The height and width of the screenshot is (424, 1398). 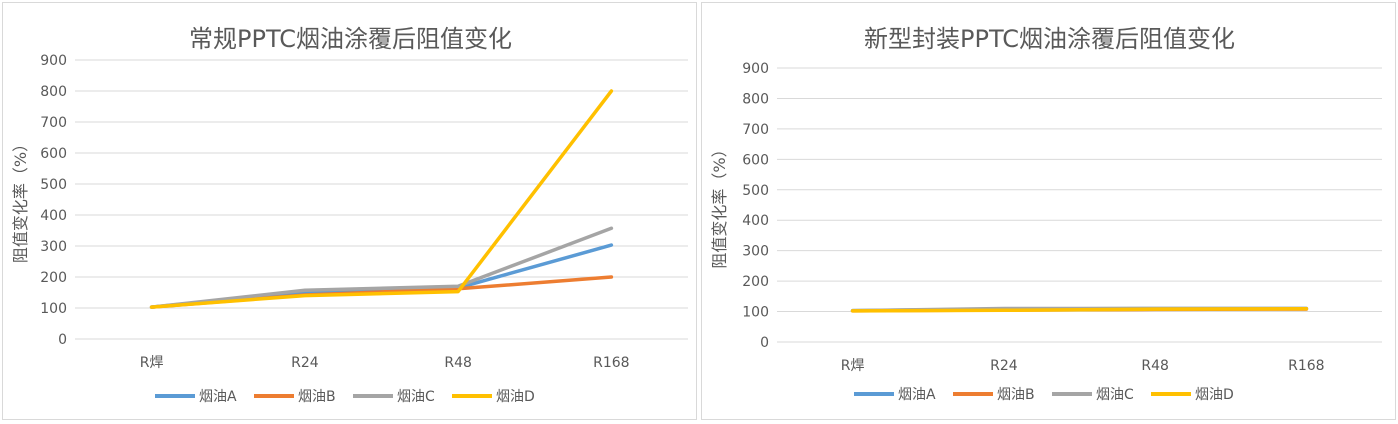 I want to click on chart-title: 新型封装PPTC烟油涂覆后阻值变化, so click(x=1049, y=39).